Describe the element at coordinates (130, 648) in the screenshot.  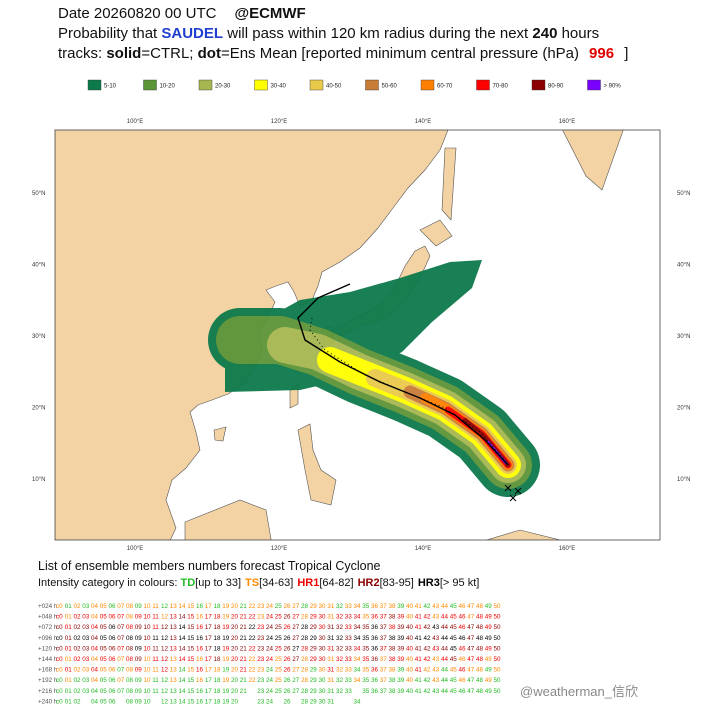
I see `member-number: 08` at that location.